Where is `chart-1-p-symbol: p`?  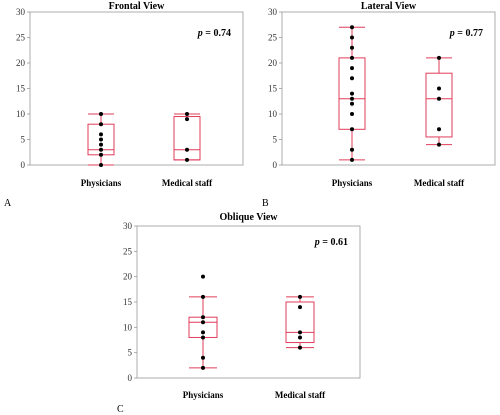 chart-1-p-symbol: p is located at coordinates (452, 33).